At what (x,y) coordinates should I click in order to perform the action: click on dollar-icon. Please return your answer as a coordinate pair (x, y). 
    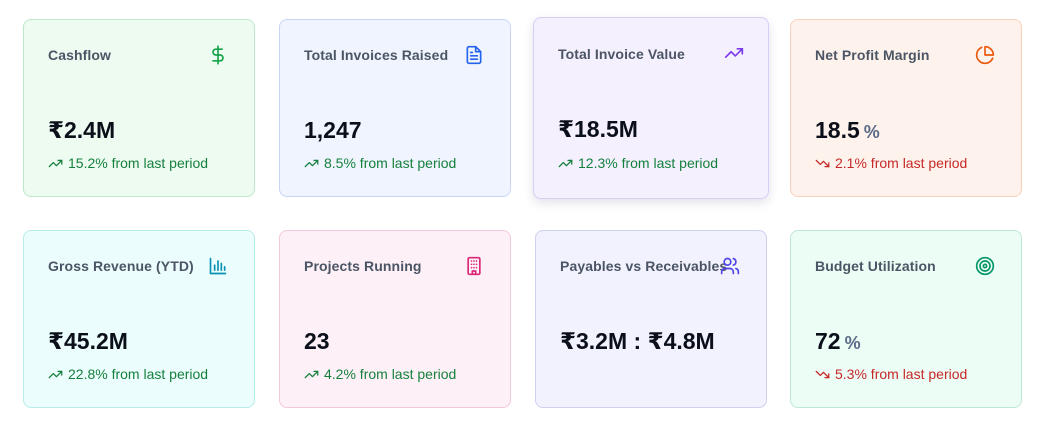
    Looking at the image, I should click on (218, 55).